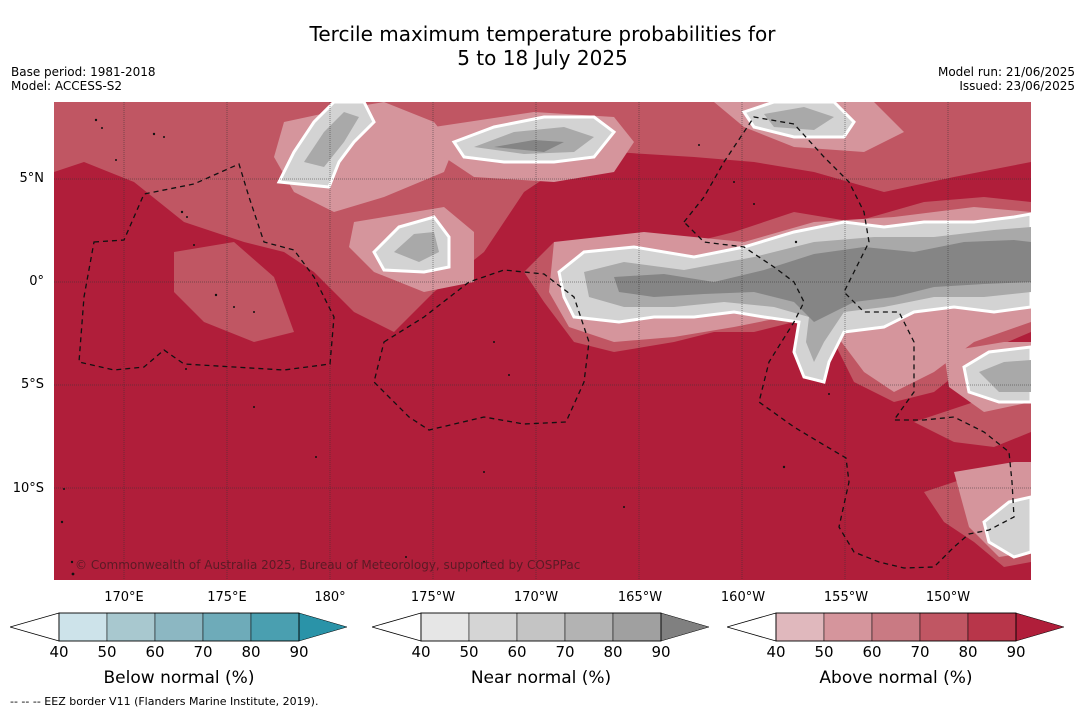 This screenshot has width=1085, height=713. What do you see at coordinates (517, 652) in the screenshot?
I see `cbar-near-tick: 60` at bounding box center [517, 652].